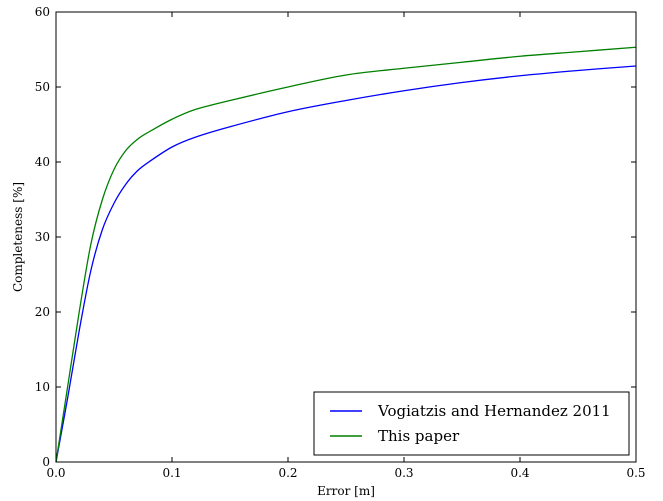 This screenshot has height=501, width=663. Describe the element at coordinates (519, 473) in the screenshot. I see `x-tick-label: 0.4` at that location.